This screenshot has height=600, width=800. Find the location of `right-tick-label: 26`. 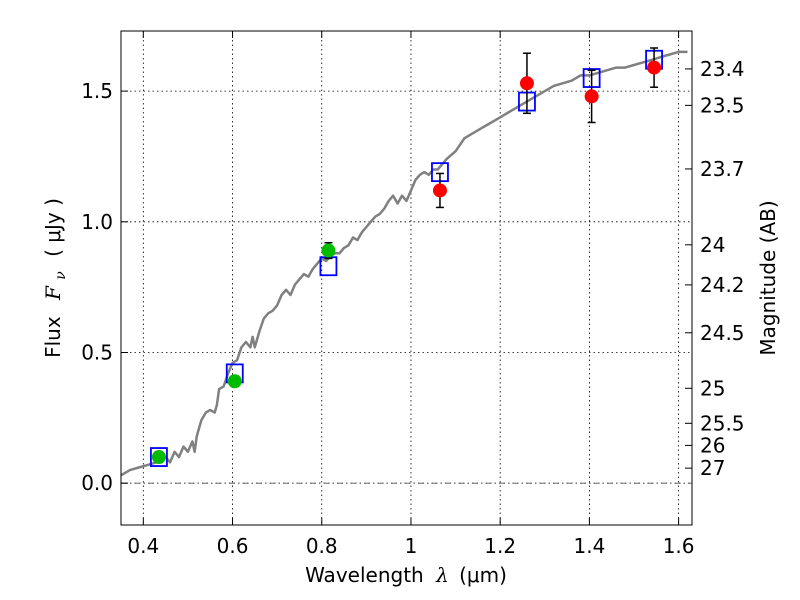

right-tick-label: 26 is located at coordinates (712, 445).